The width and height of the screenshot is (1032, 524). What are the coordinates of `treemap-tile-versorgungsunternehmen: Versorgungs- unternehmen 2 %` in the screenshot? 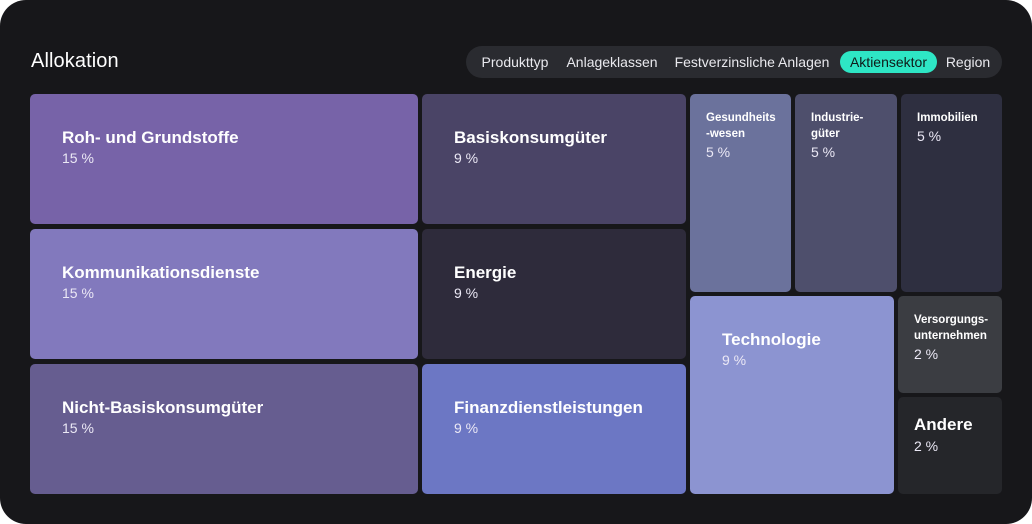 It's located at (950, 344).